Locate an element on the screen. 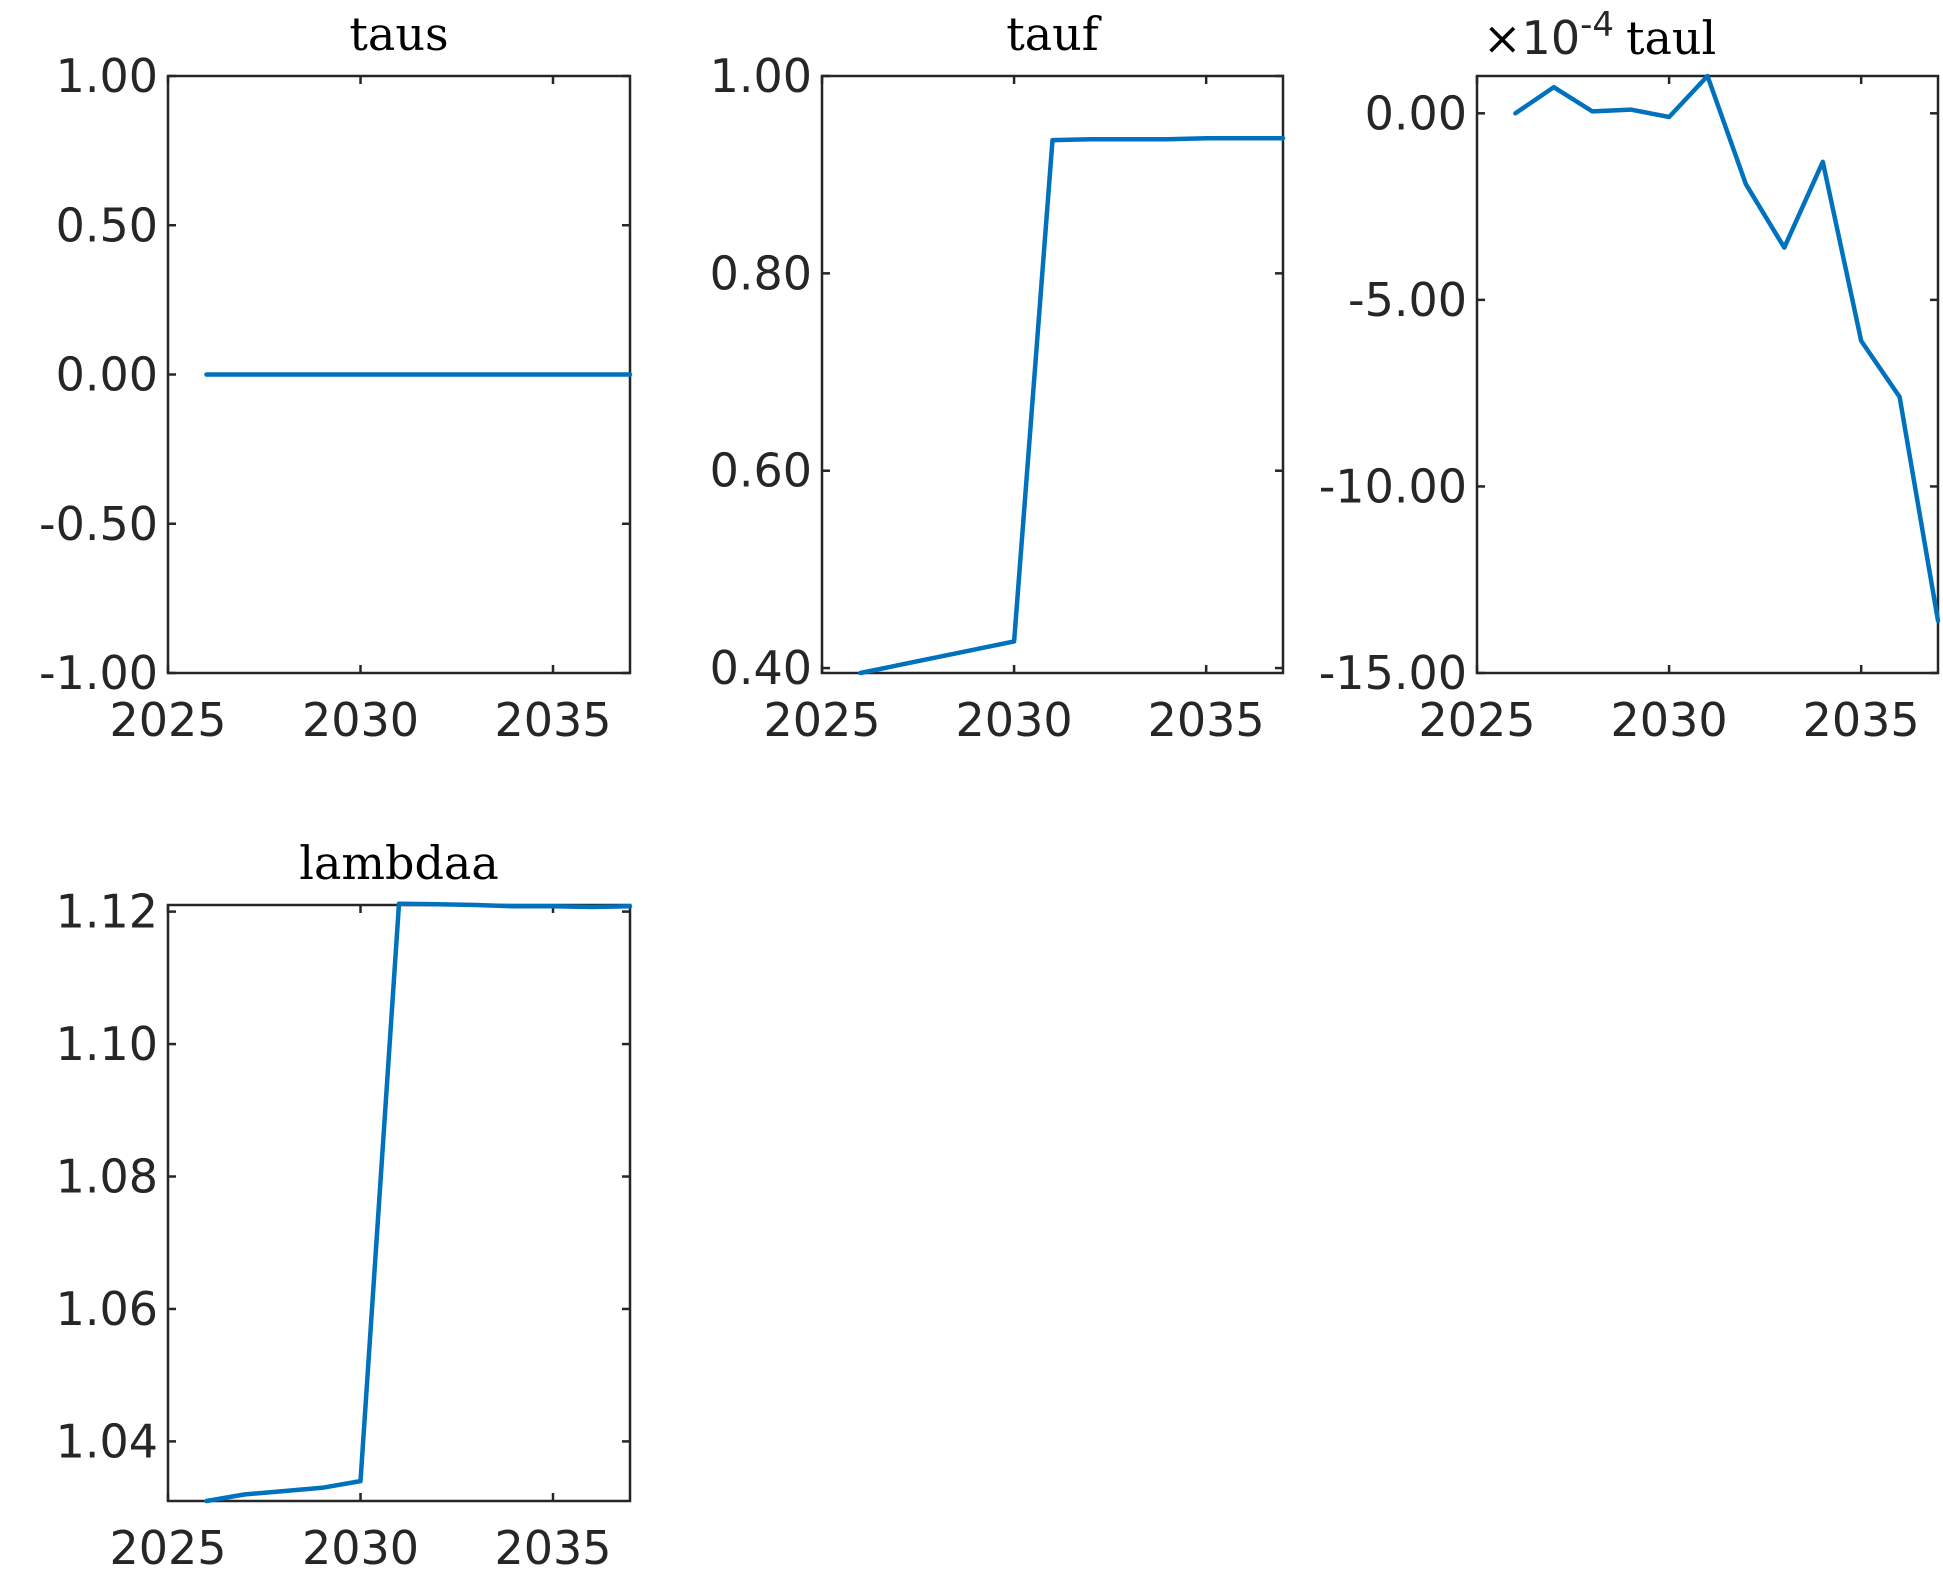  y-tick-label: 1.10 is located at coordinates (107, 1044).